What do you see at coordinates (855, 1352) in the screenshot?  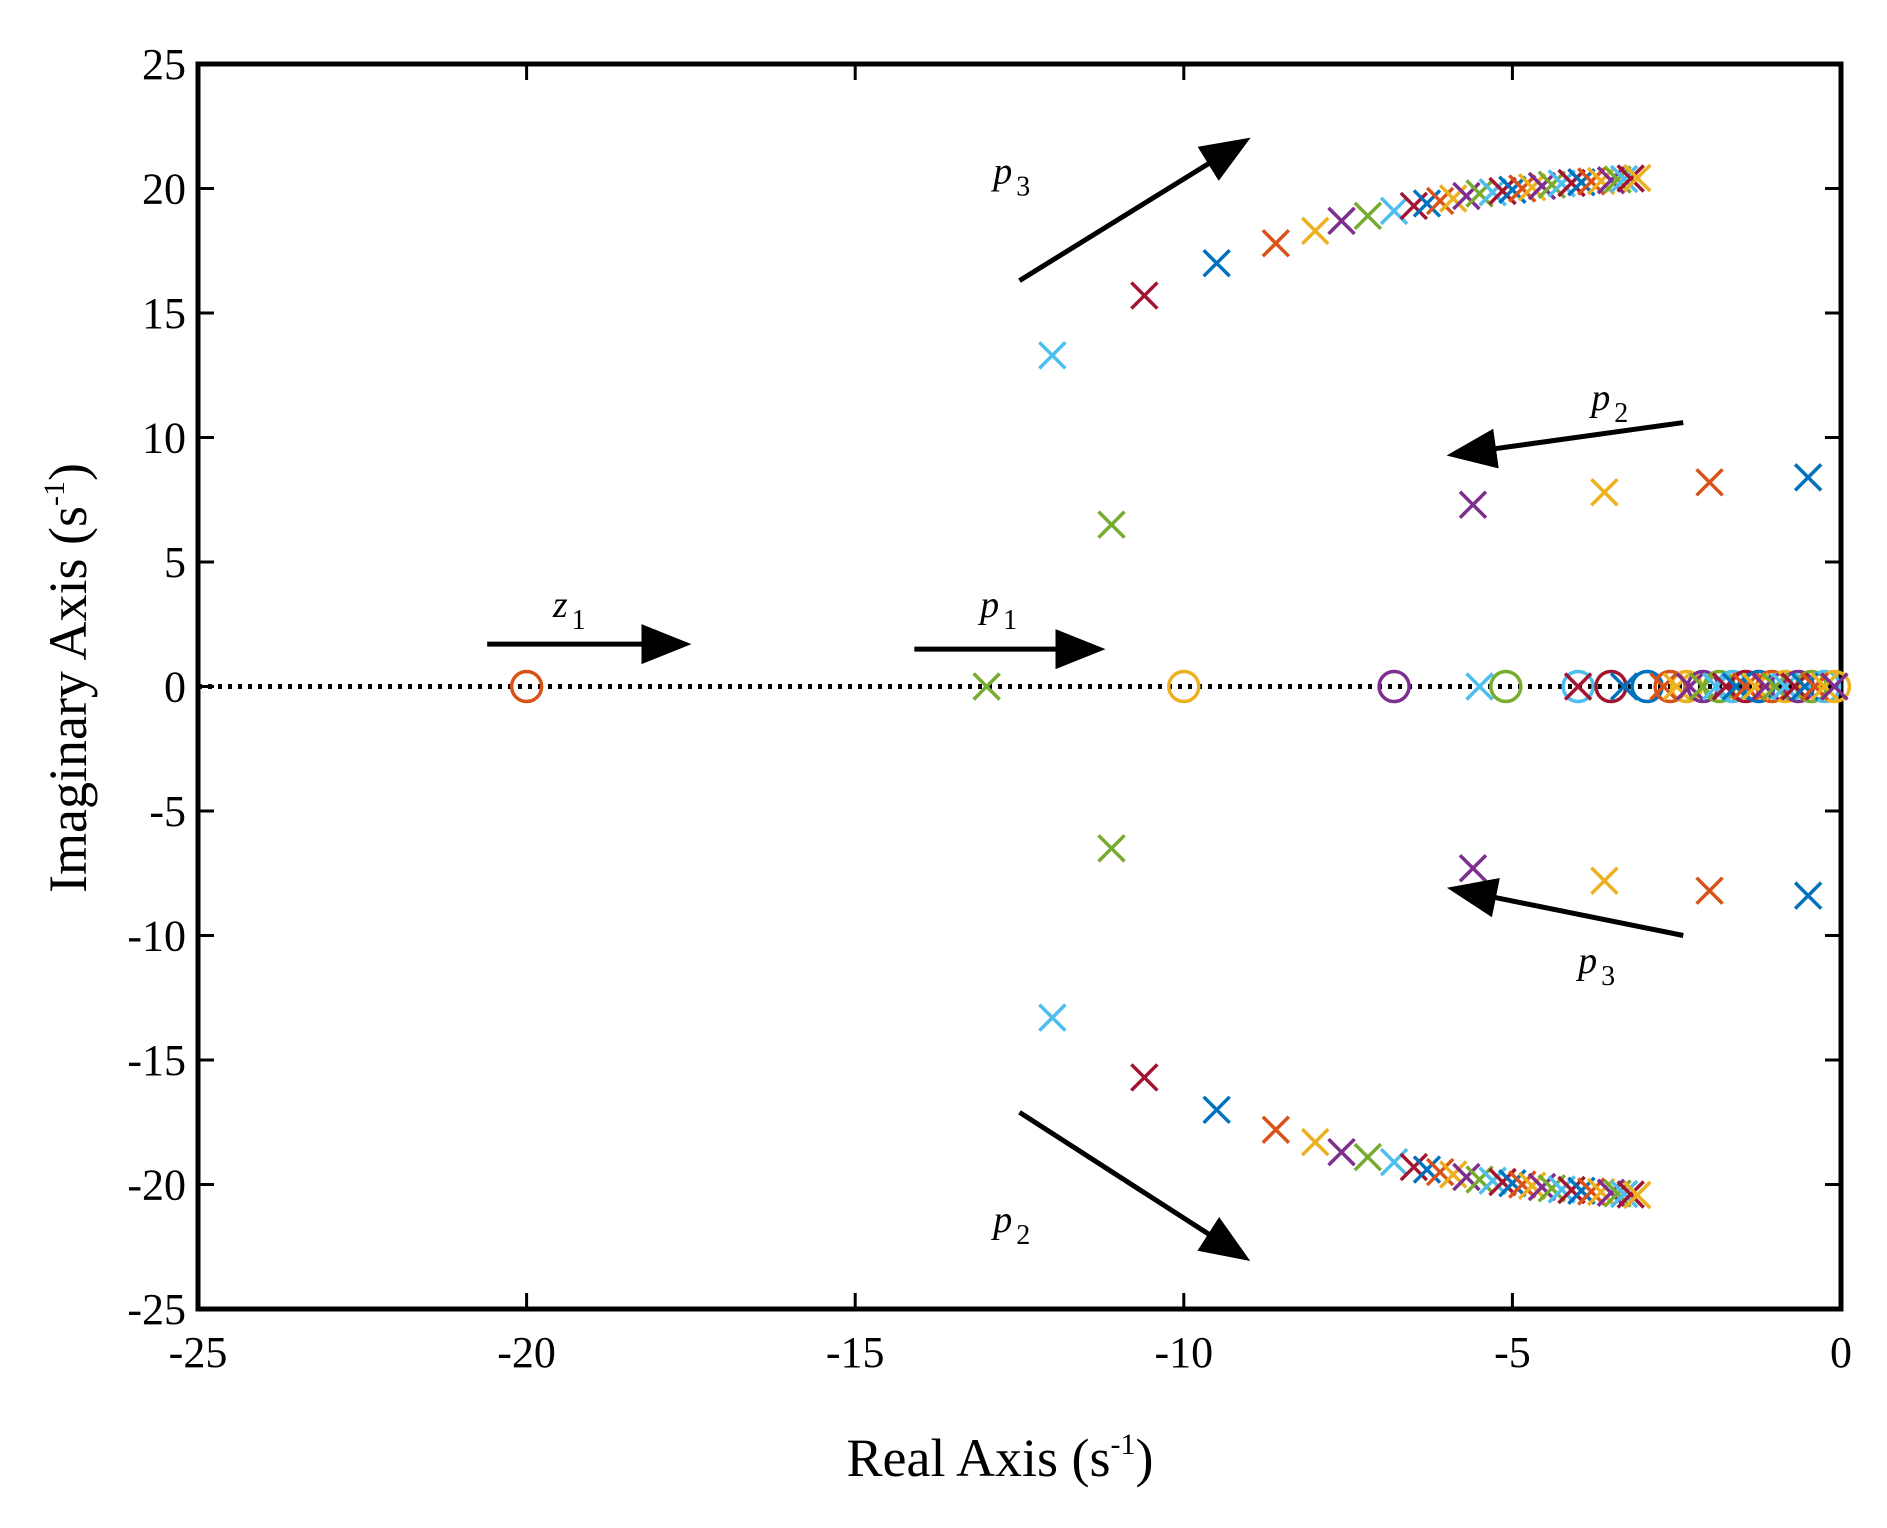 I see `x-tick-label: -15` at bounding box center [855, 1352].